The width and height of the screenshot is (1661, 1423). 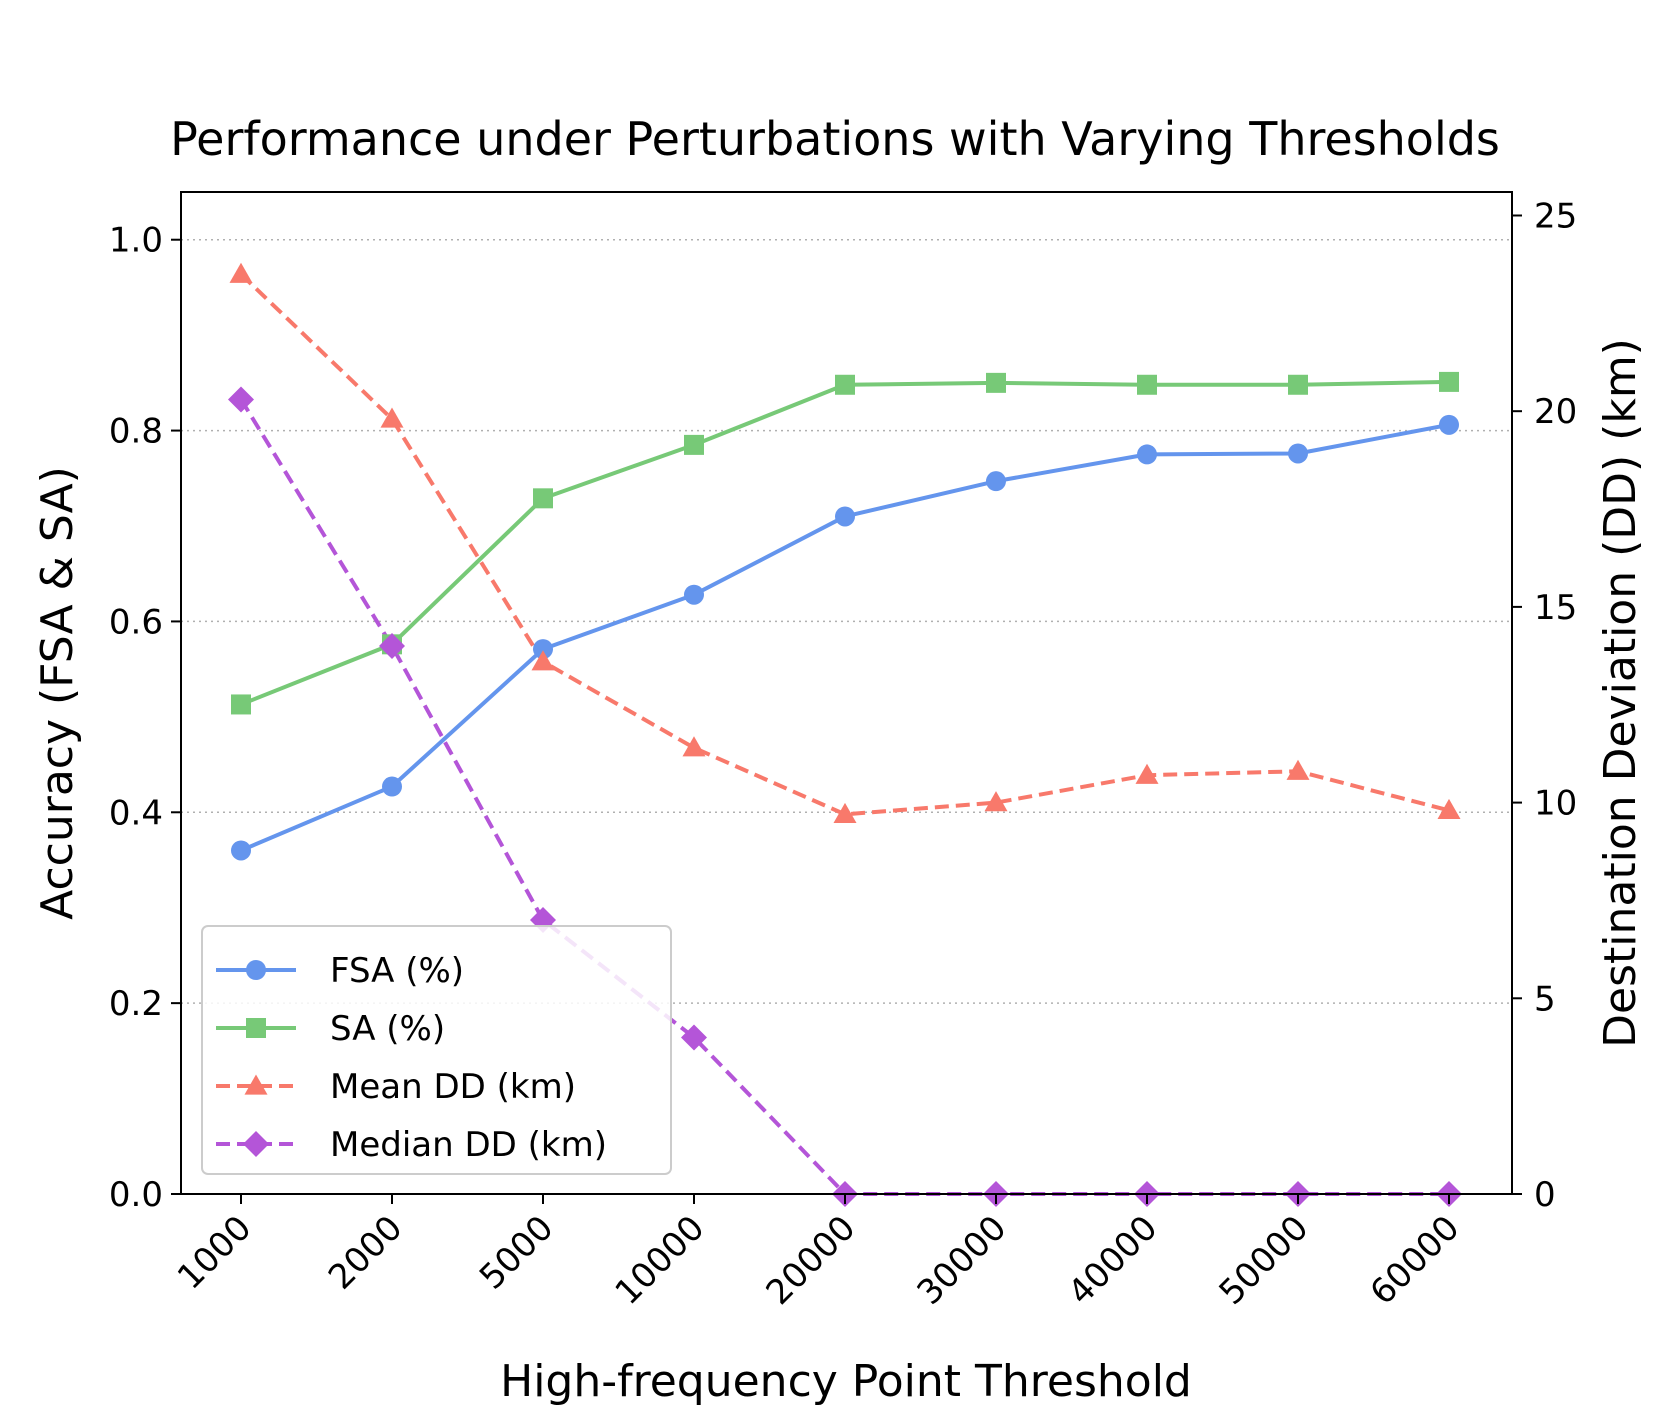 What do you see at coordinates (397, 971) in the screenshot?
I see `legend-label-fsa: FSA (%)` at bounding box center [397, 971].